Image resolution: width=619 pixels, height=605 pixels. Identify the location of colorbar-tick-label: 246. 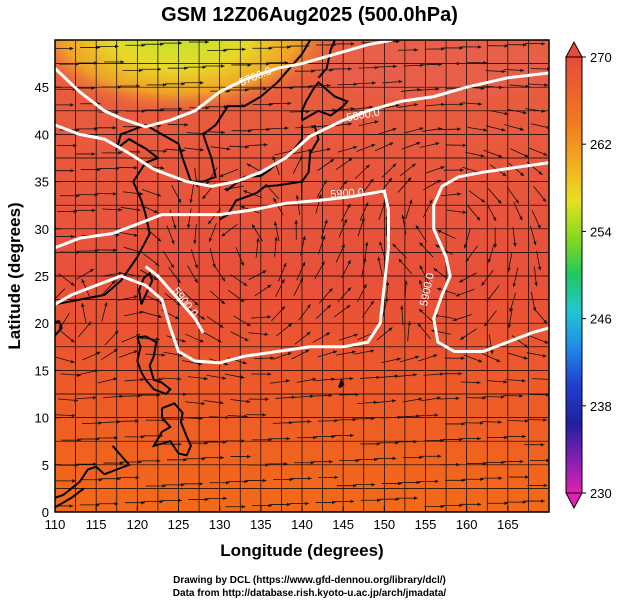
(601, 319).